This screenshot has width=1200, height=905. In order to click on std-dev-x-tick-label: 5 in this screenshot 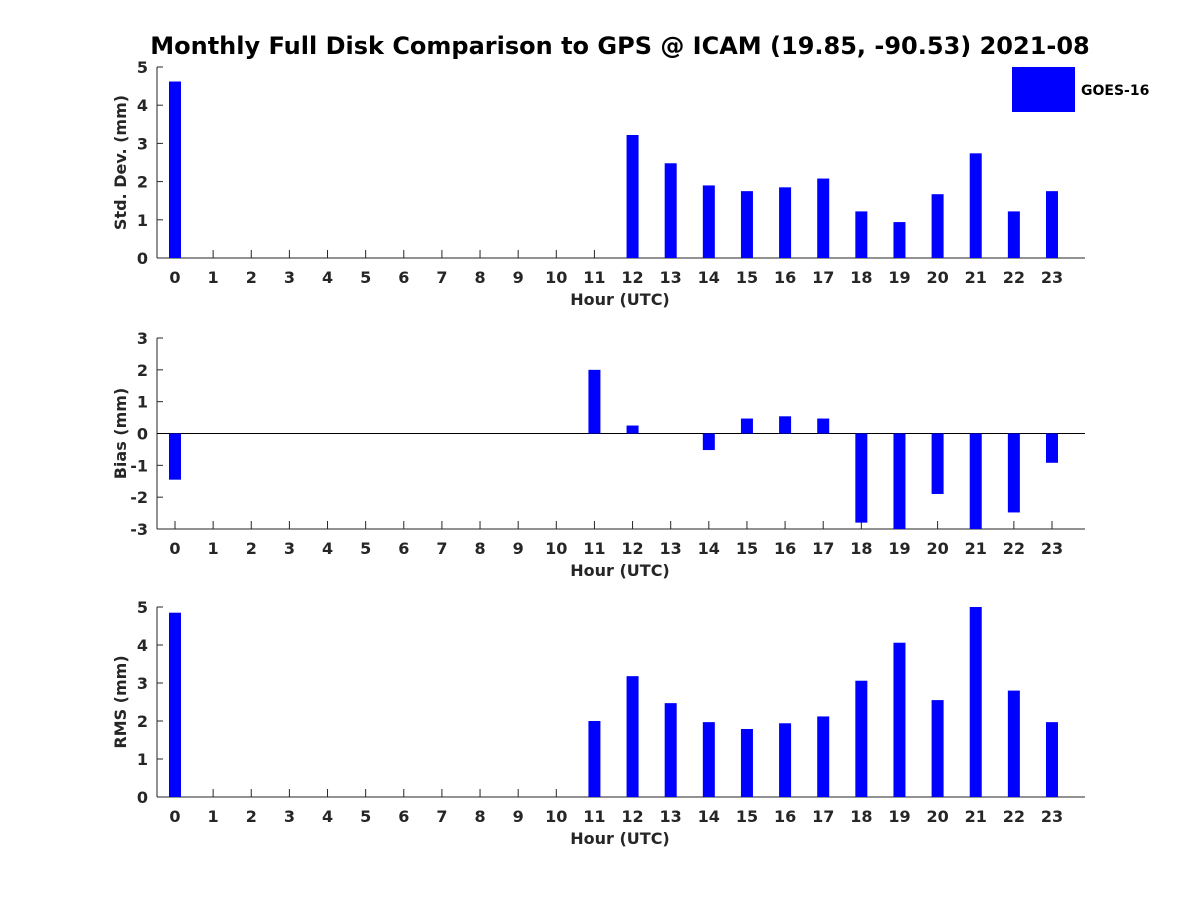, I will do `click(365, 277)`.